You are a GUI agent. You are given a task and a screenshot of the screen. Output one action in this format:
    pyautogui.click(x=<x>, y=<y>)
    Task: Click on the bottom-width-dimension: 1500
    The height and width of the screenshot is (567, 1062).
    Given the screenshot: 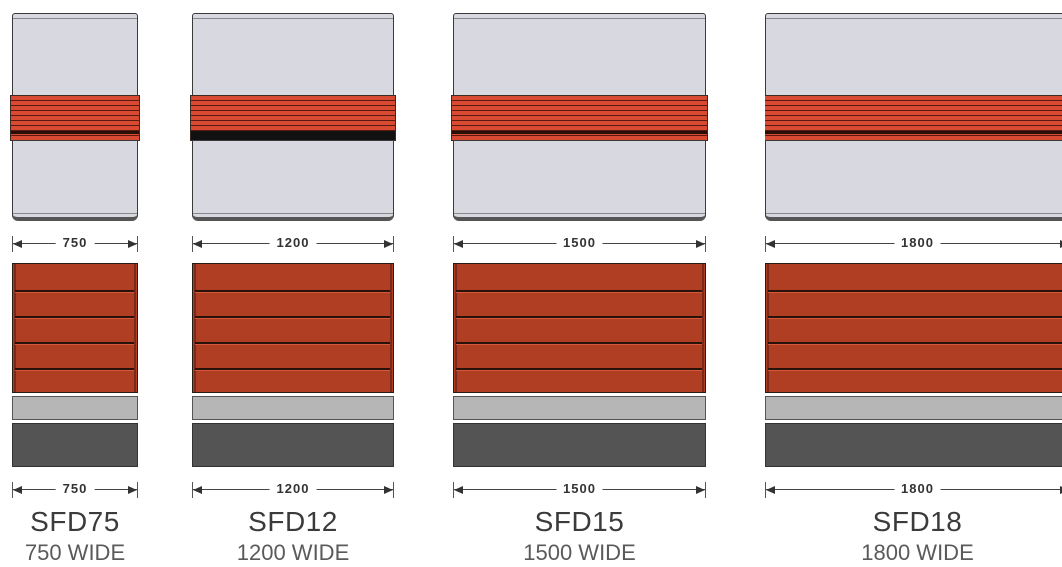 What is the action you would take?
    pyautogui.click(x=579, y=489)
    